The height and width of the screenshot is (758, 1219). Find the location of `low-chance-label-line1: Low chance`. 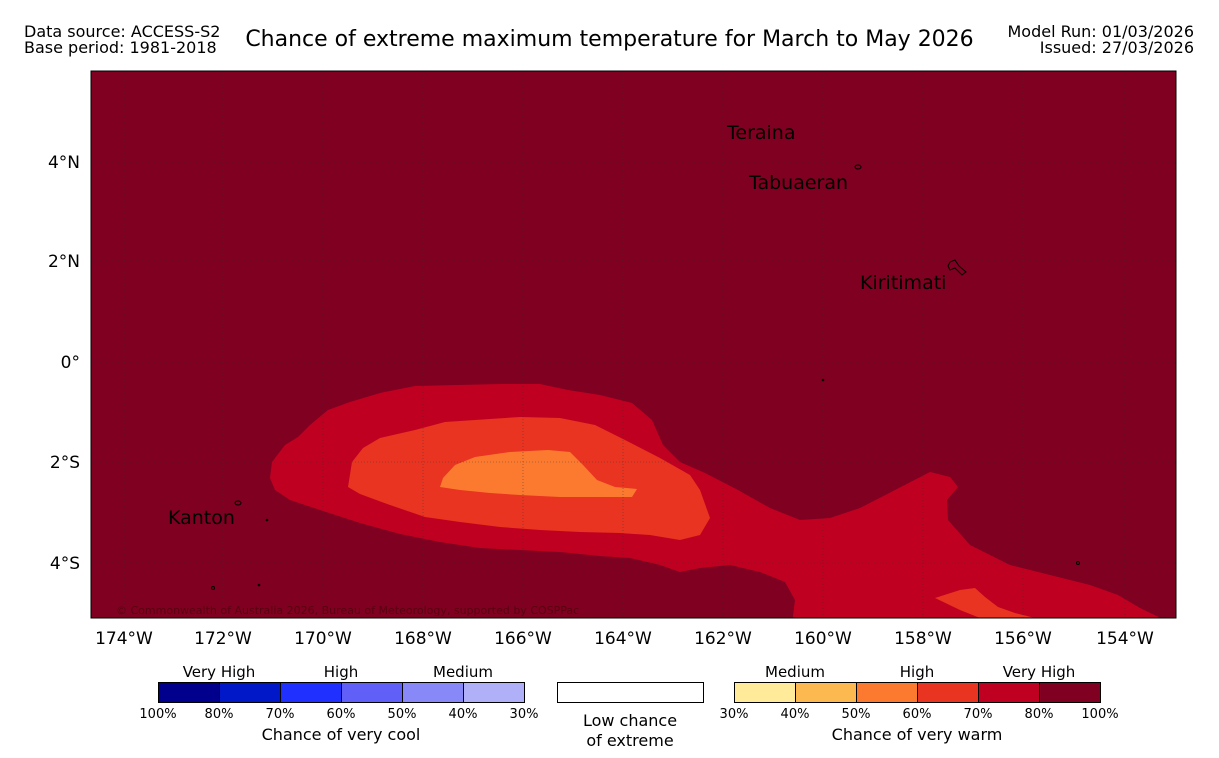

low-chance-label-line1: Low chance is located at coordinates (630, 720).